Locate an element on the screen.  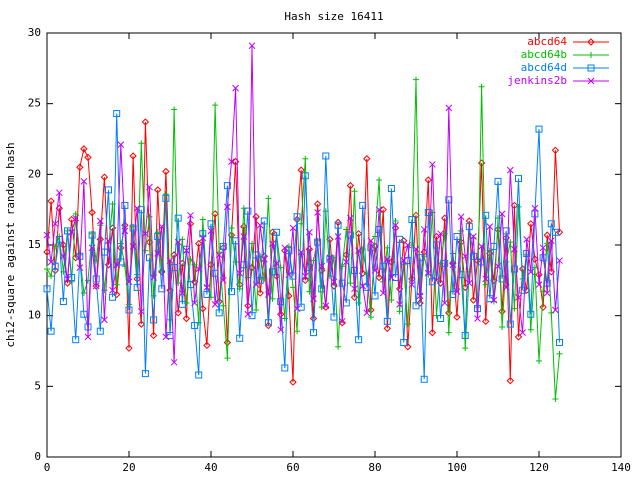
legend-label: abcd64d is located at coordinates (544, 67).